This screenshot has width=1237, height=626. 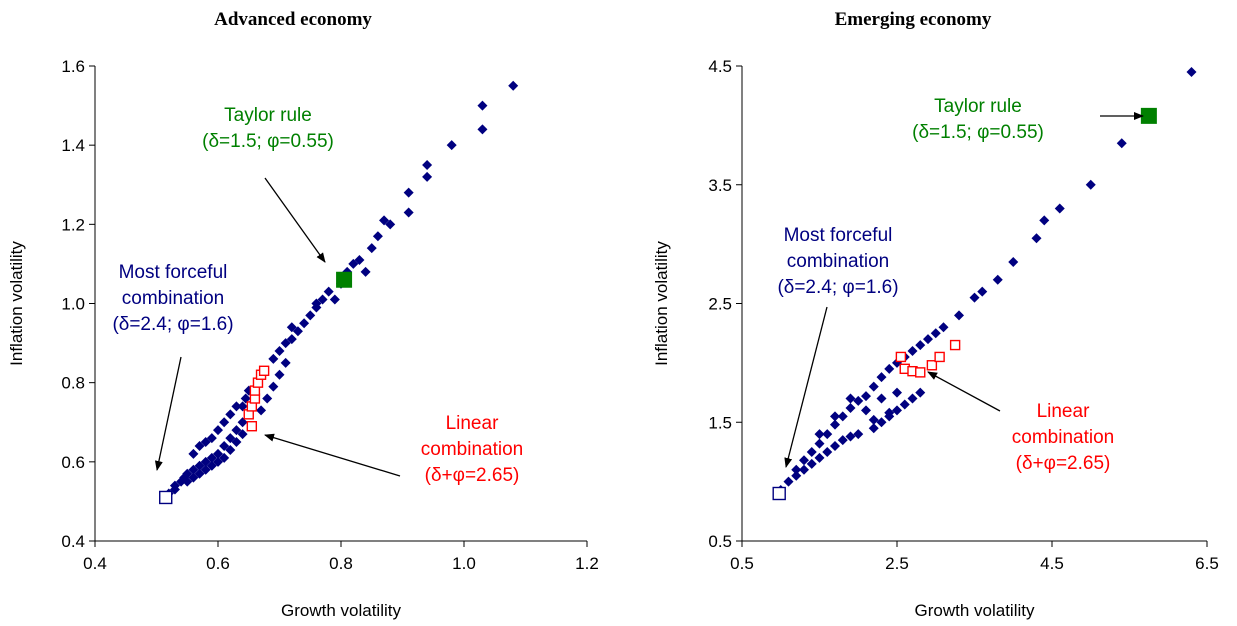 What do you see at coordinates (73, 224) in the screenshot?
I see `y-tick-label: 1.2` at bounding box center [73, 224].